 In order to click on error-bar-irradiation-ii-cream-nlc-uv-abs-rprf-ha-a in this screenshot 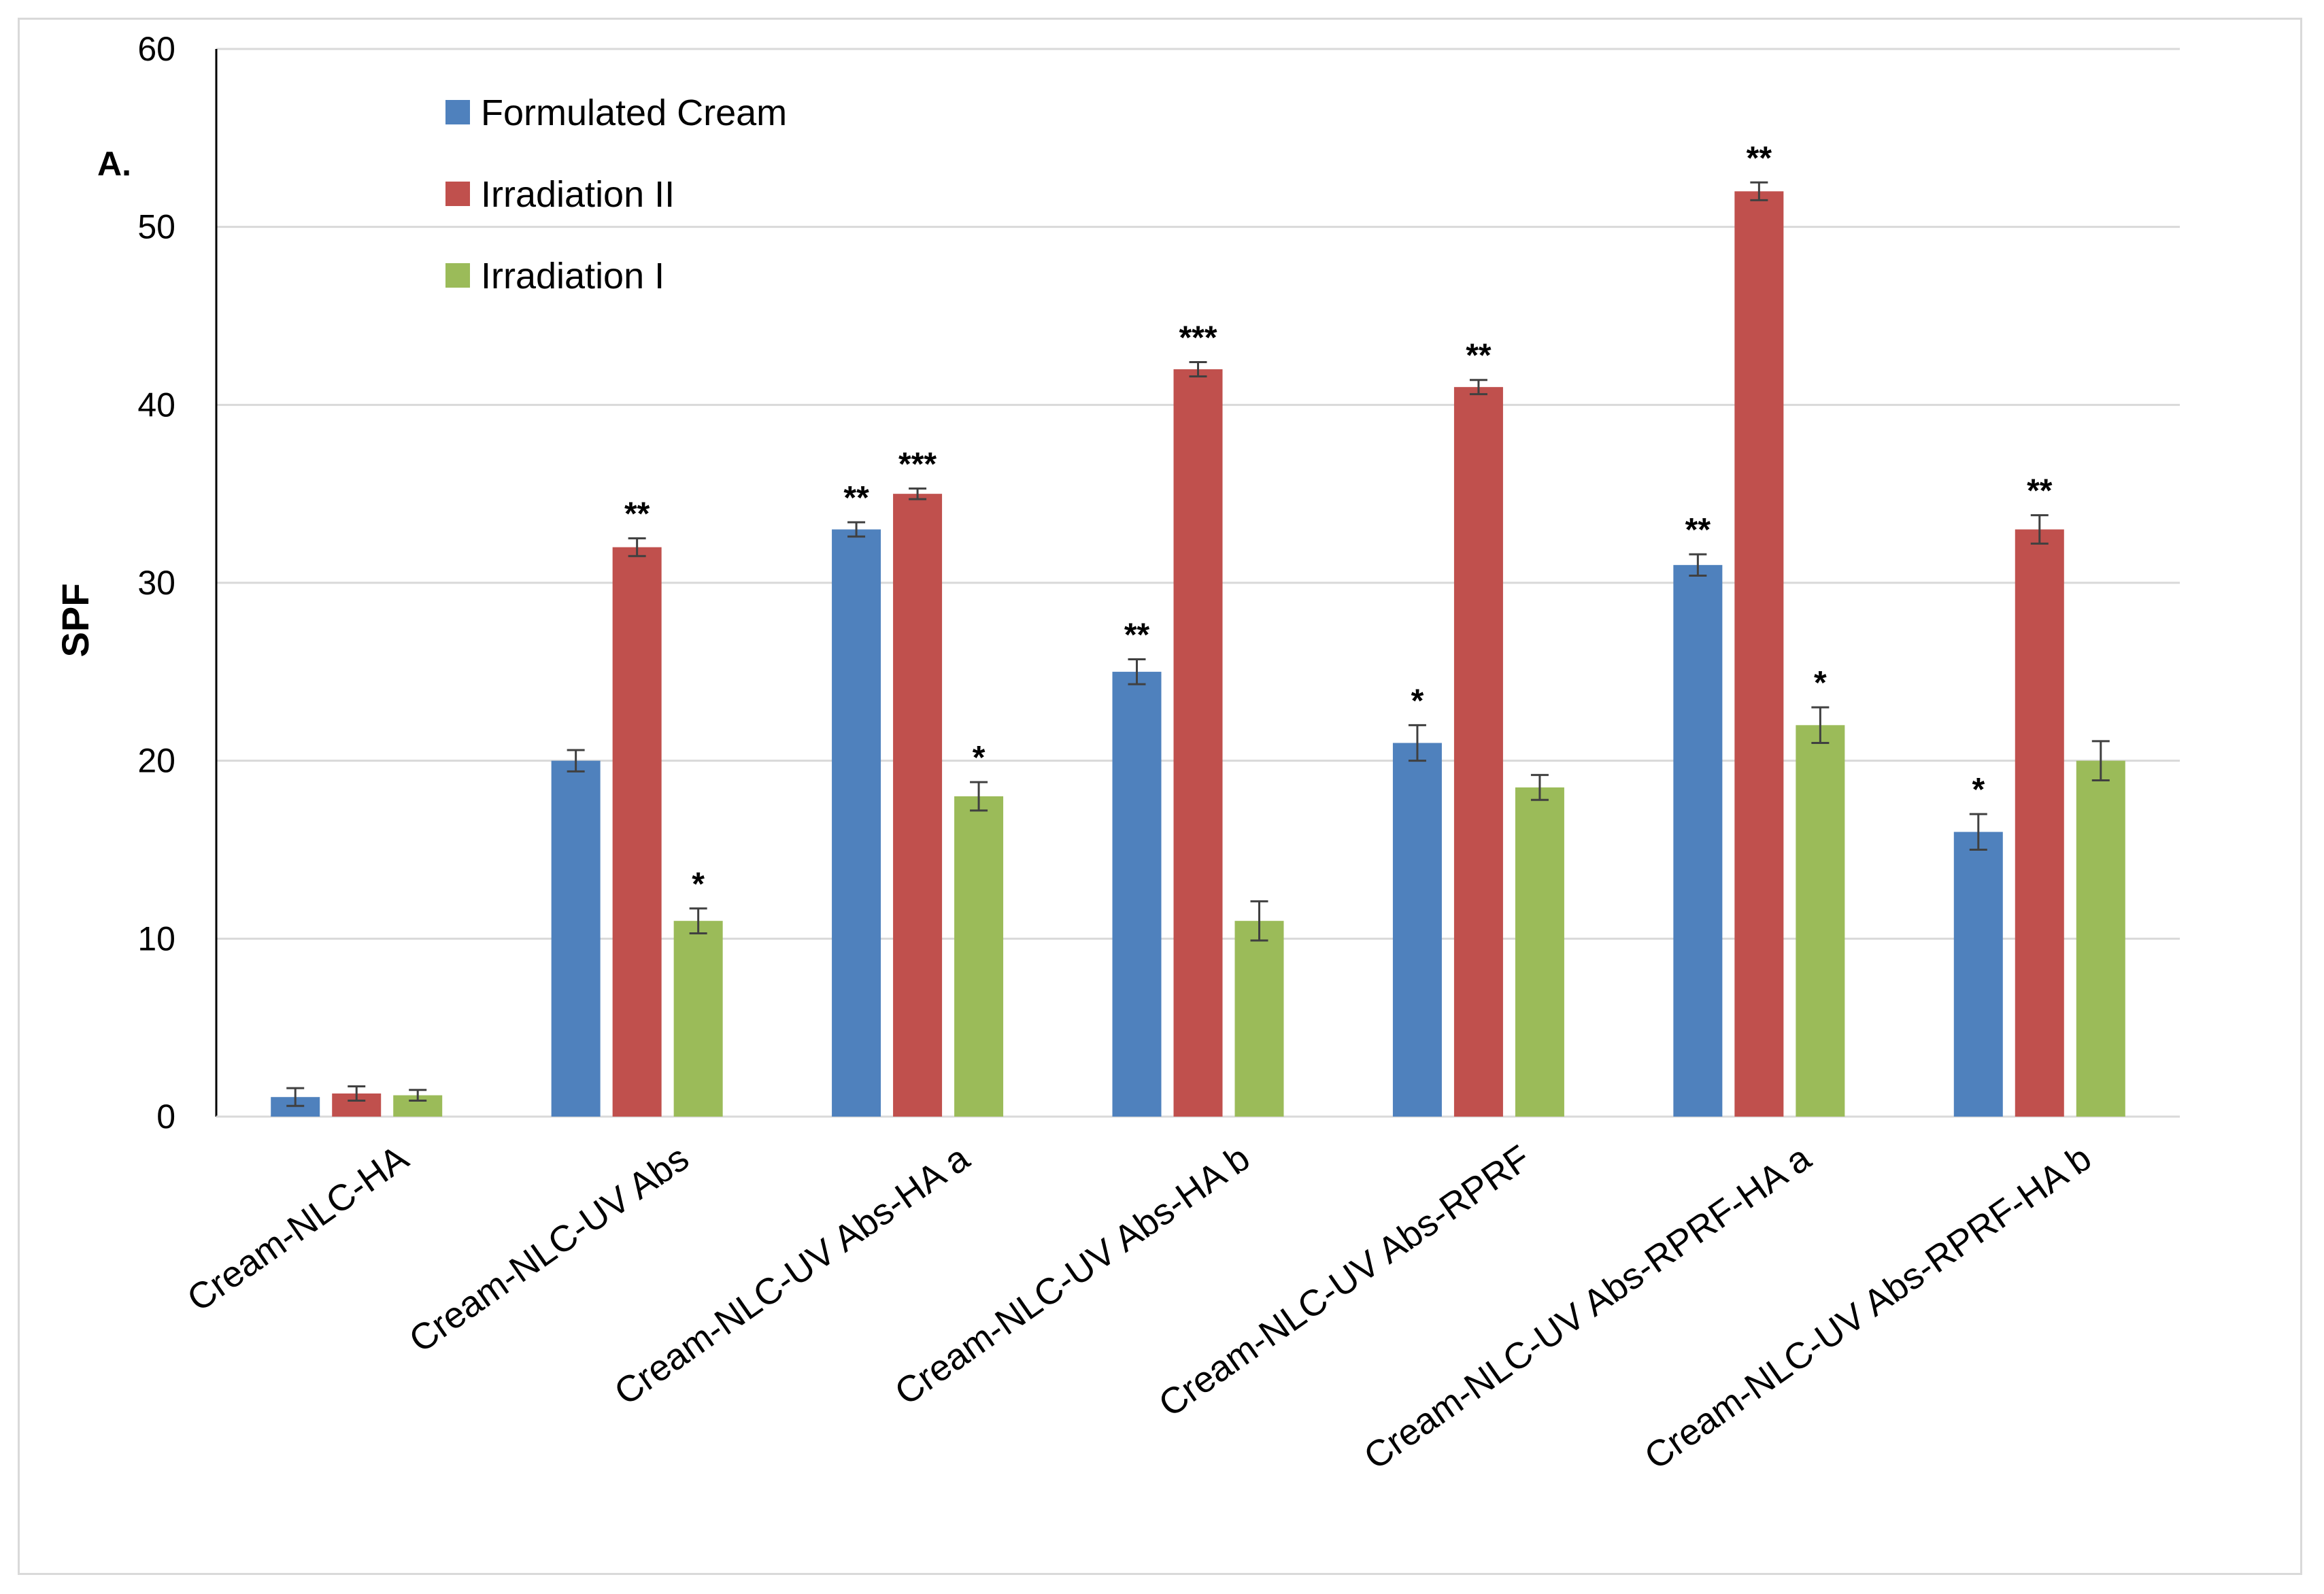, I will do `click(1759, 191)`.